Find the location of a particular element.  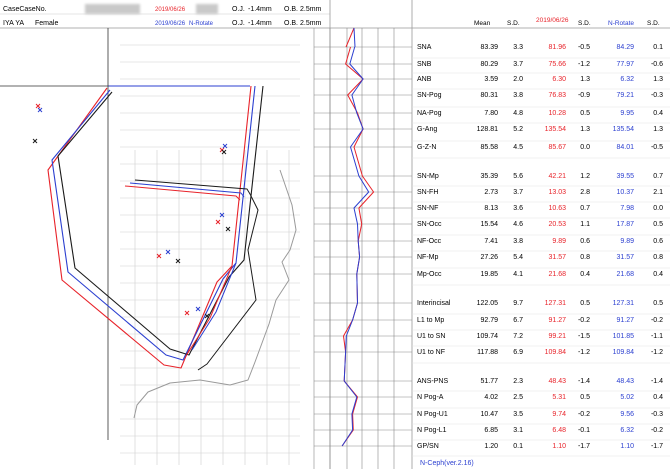

row-23-sd: 0.1 is located at coordinates (518, 446).